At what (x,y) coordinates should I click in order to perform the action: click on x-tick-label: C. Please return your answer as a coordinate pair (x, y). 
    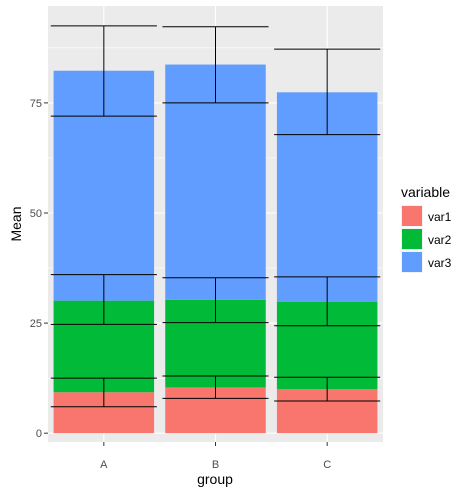
    Looking at the image, I should click on (327, 465).